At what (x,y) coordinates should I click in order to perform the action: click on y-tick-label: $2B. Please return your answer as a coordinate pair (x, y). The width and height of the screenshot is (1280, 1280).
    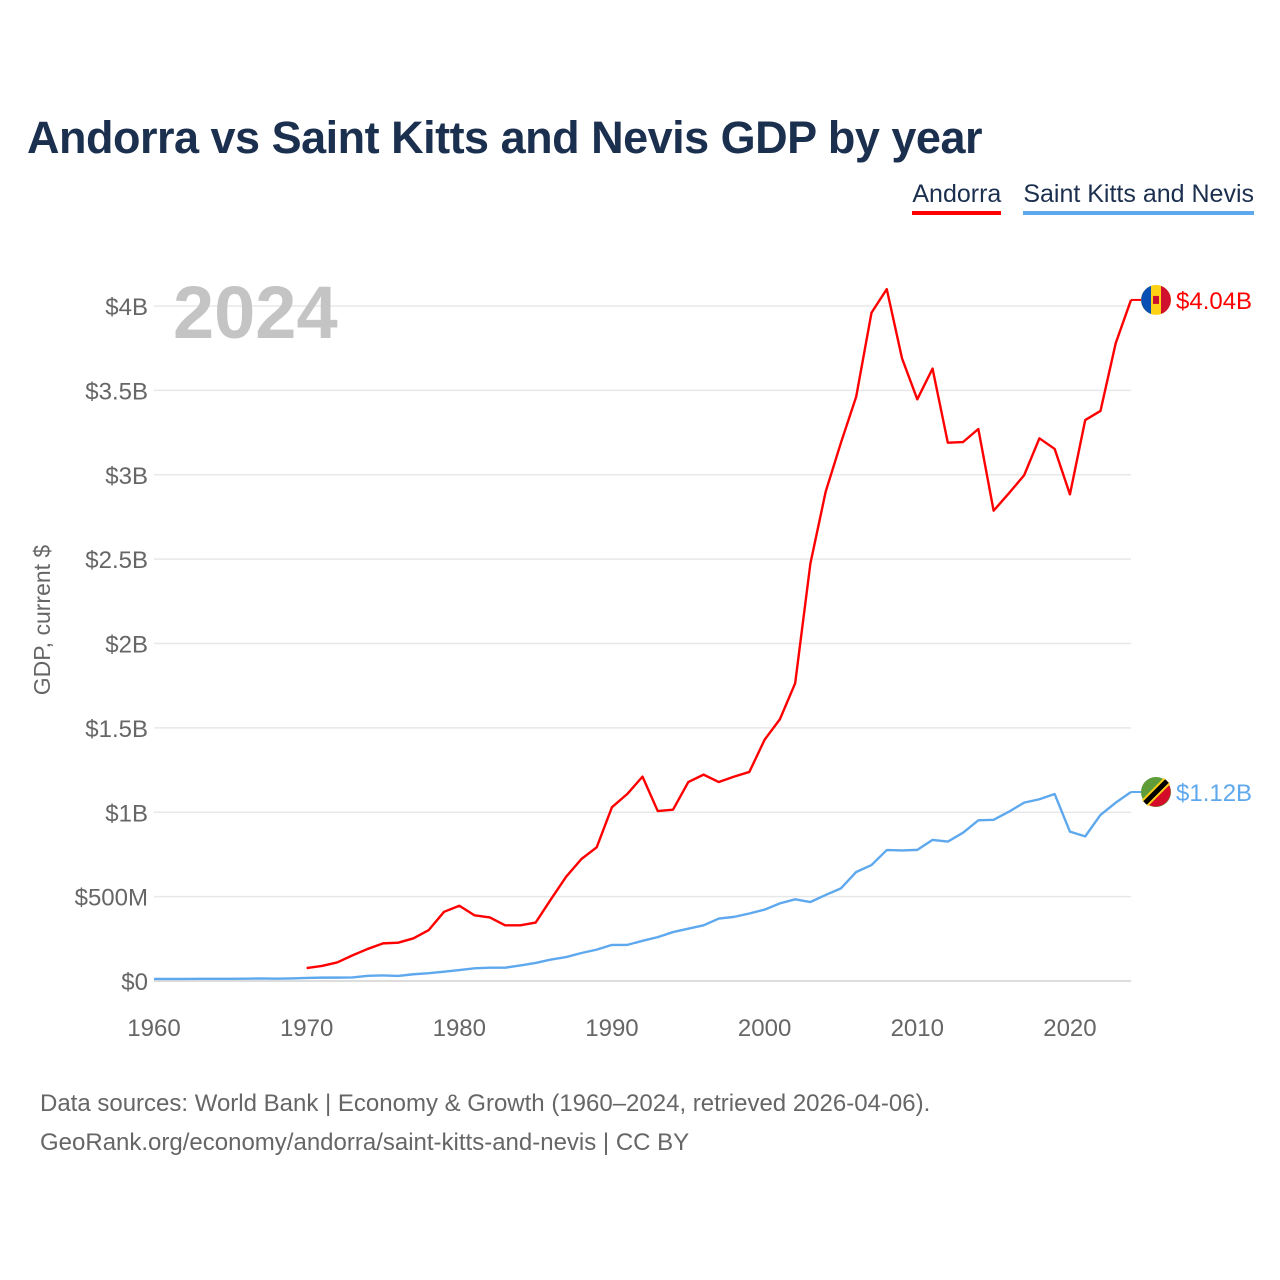
    Looking at the image, I should click on (126, 645).